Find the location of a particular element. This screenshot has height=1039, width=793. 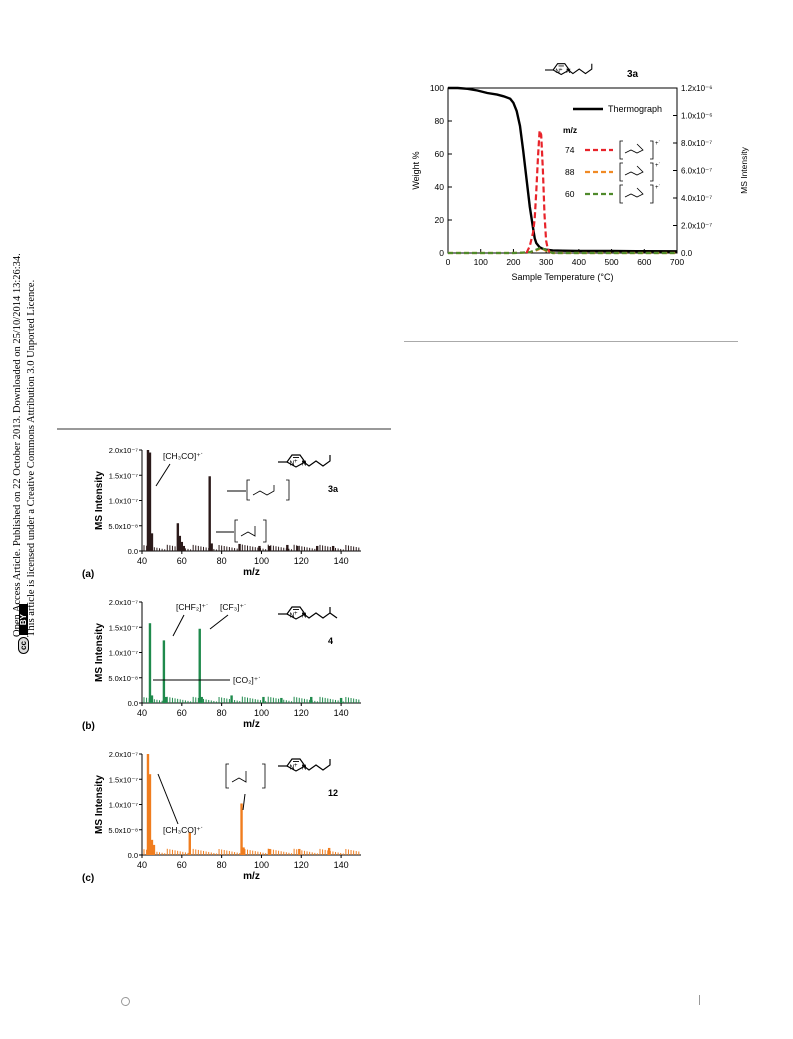

ms-b-x-tick-label: 40 is located at coordinates (142, 713).